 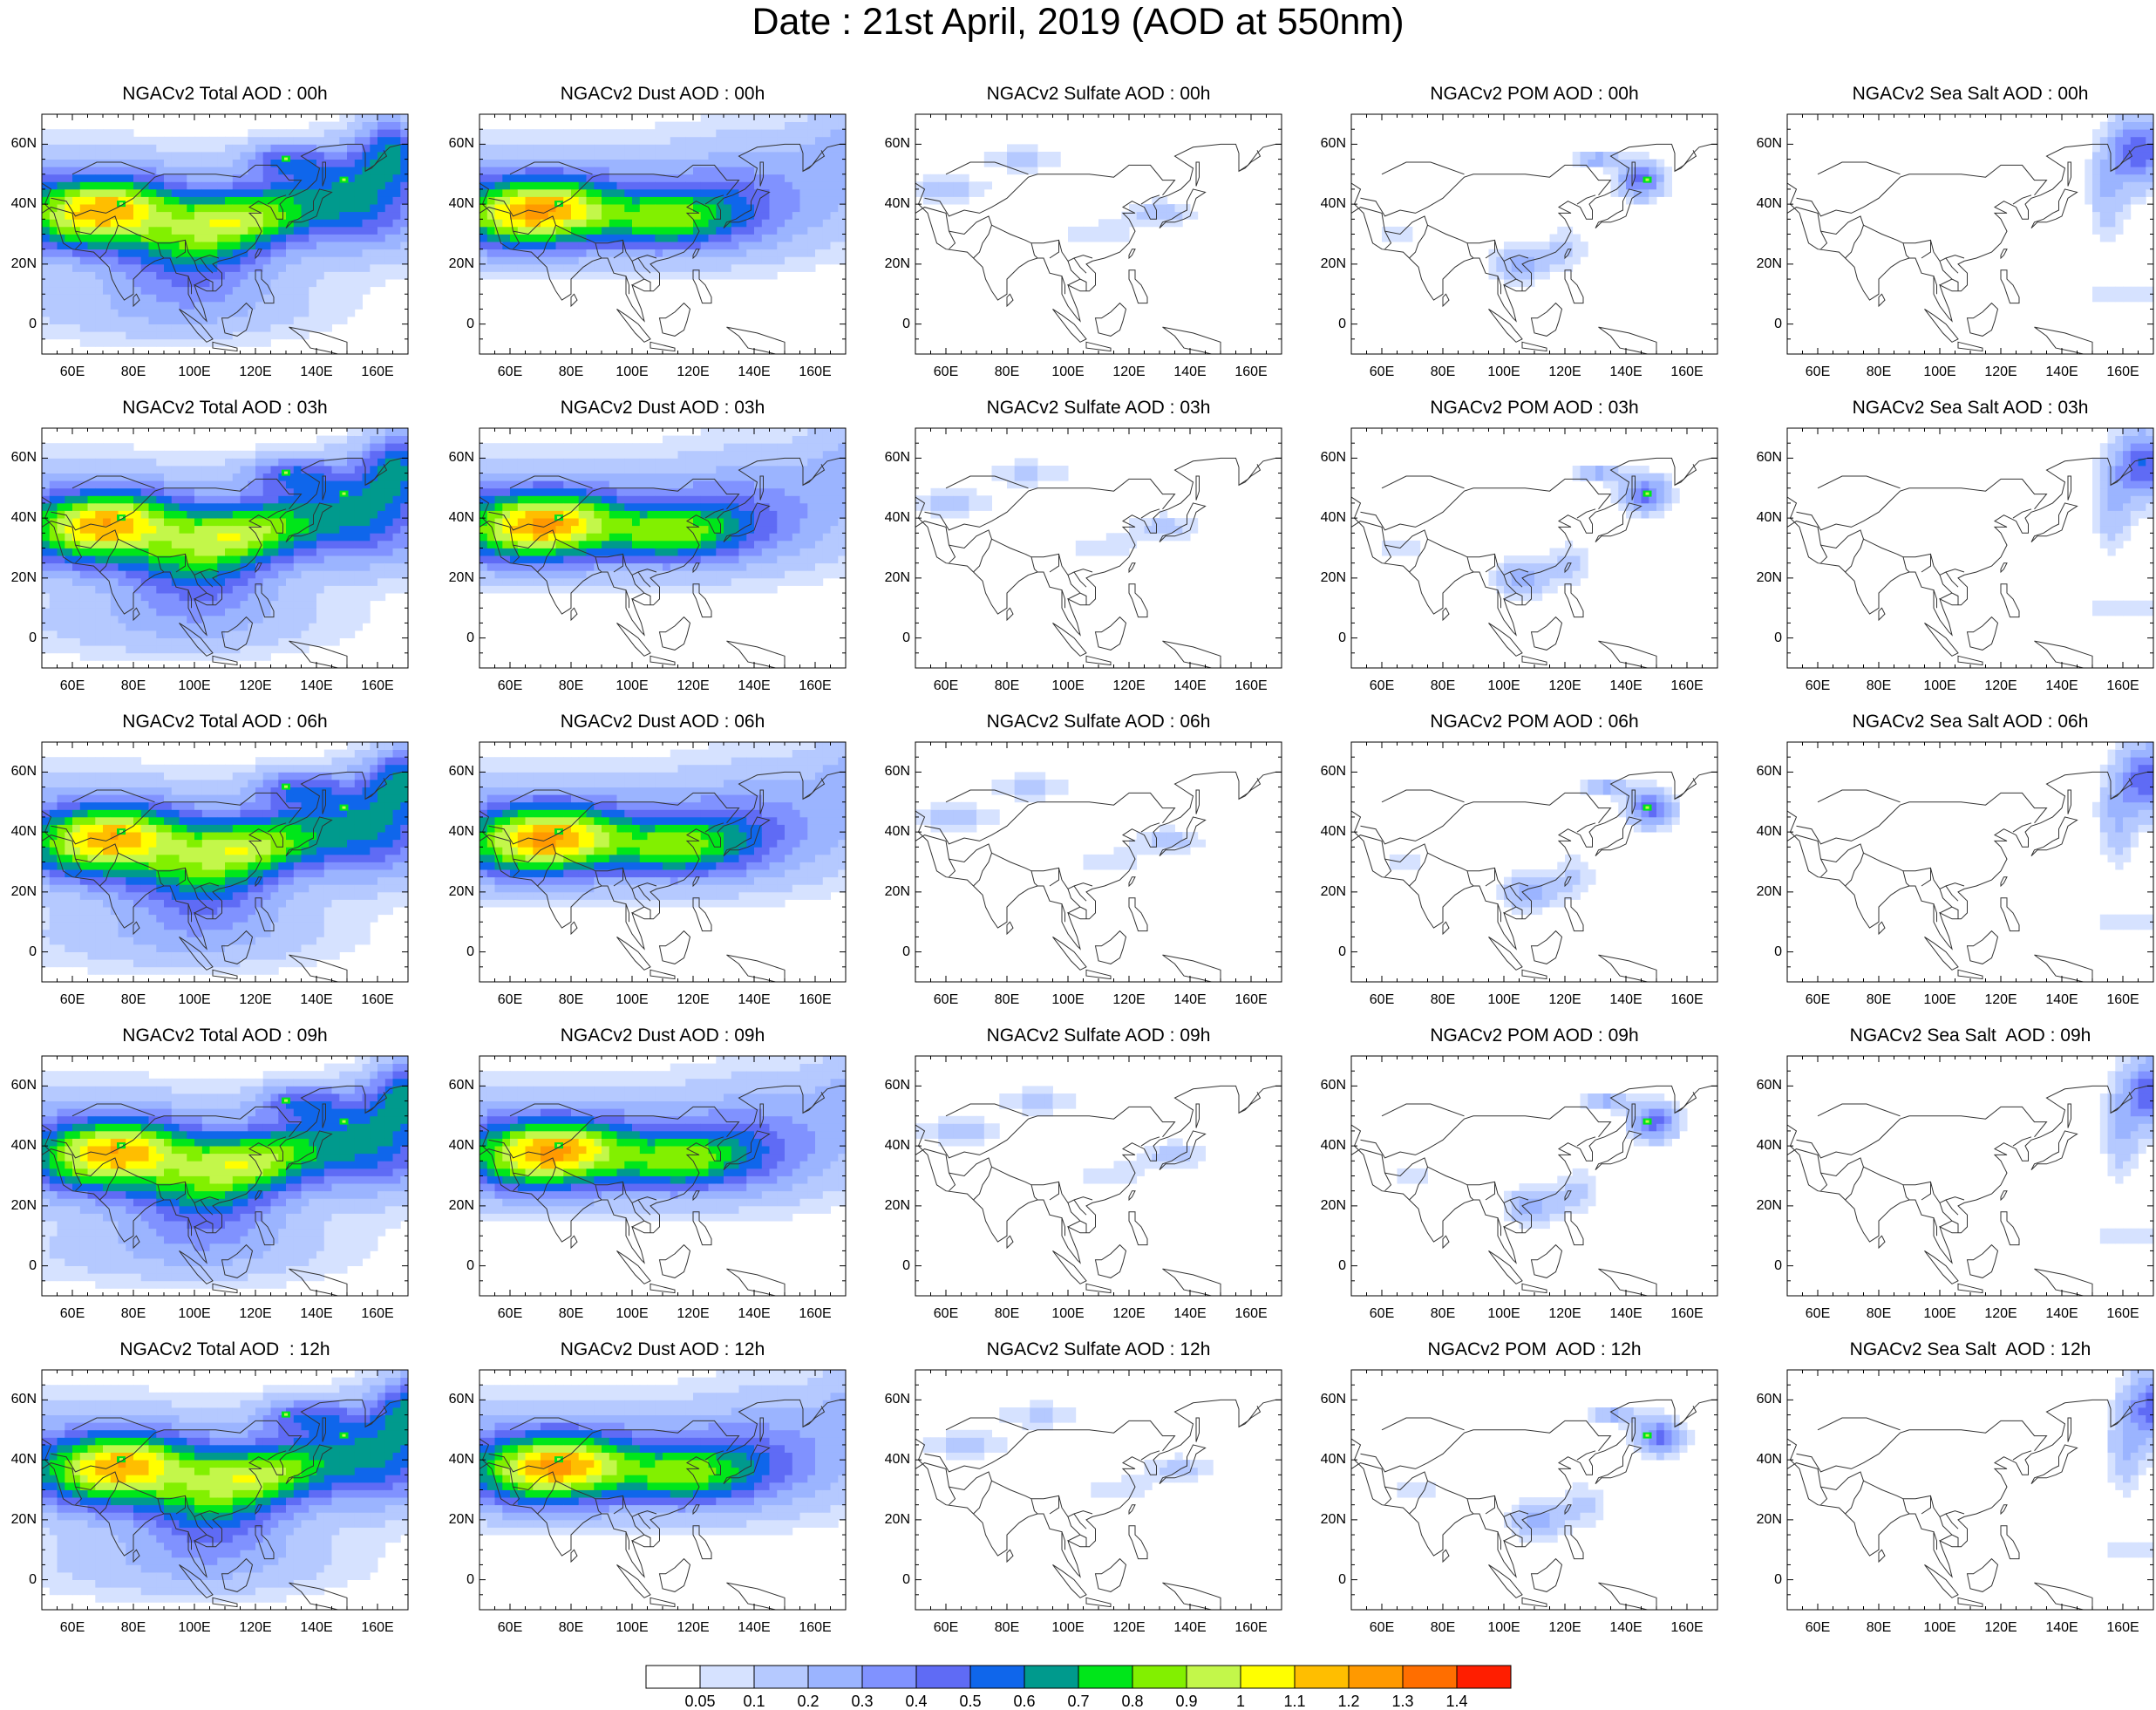 I want to click on island-outline, so click(x=1970, y=347).